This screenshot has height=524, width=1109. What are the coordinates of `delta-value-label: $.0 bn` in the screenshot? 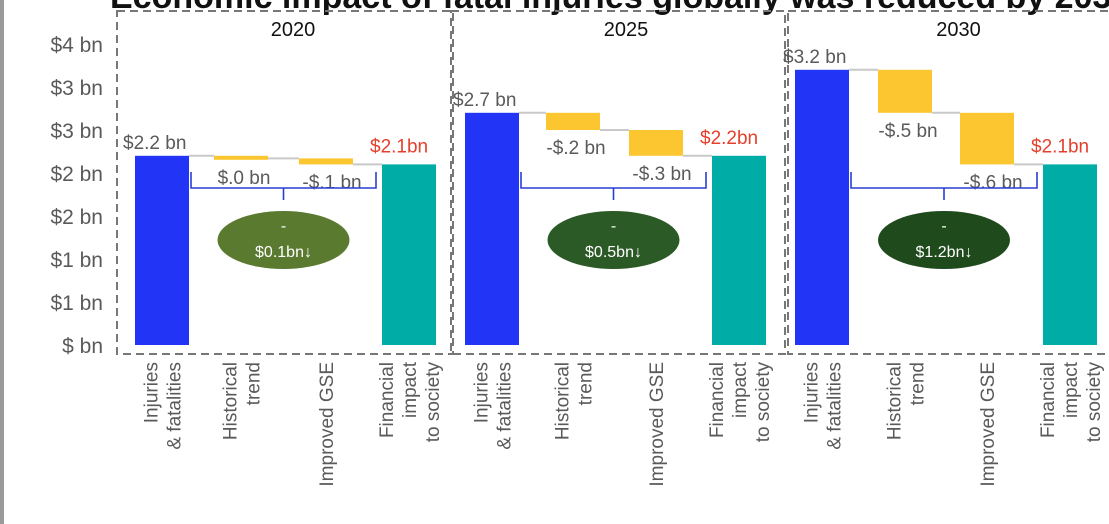 It's located at (244, 178).